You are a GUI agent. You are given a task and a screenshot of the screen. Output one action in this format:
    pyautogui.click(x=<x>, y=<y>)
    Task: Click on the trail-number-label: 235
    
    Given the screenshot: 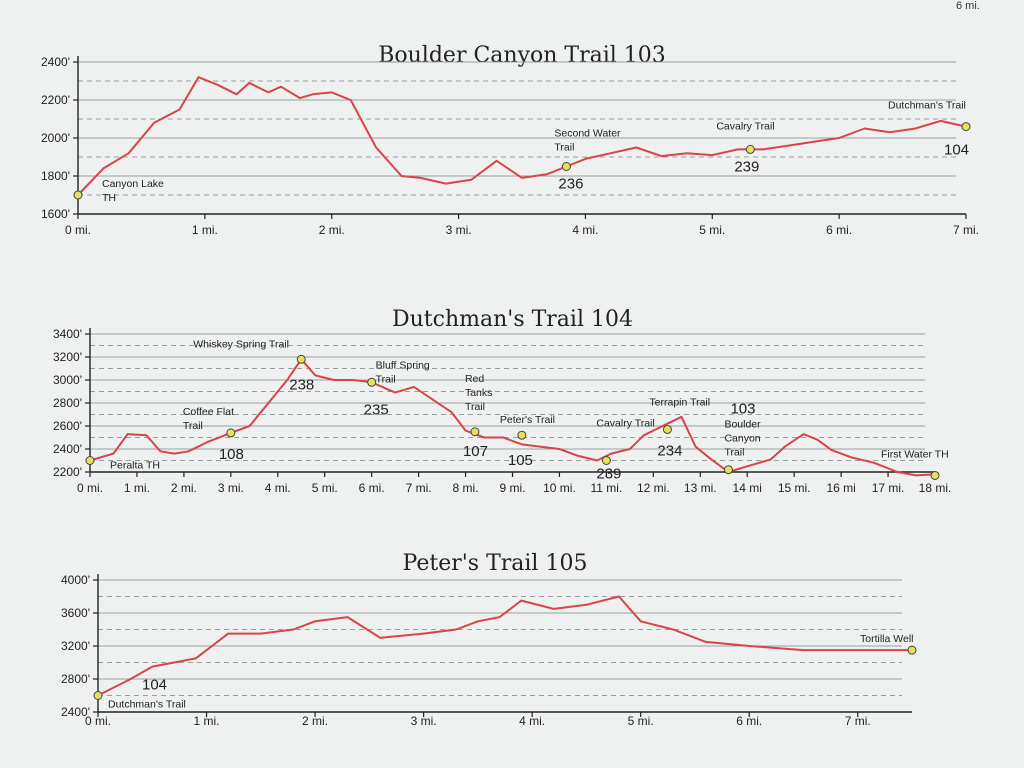 What is the action you would take?
    pyautogui.click(x=376, y=409)
    